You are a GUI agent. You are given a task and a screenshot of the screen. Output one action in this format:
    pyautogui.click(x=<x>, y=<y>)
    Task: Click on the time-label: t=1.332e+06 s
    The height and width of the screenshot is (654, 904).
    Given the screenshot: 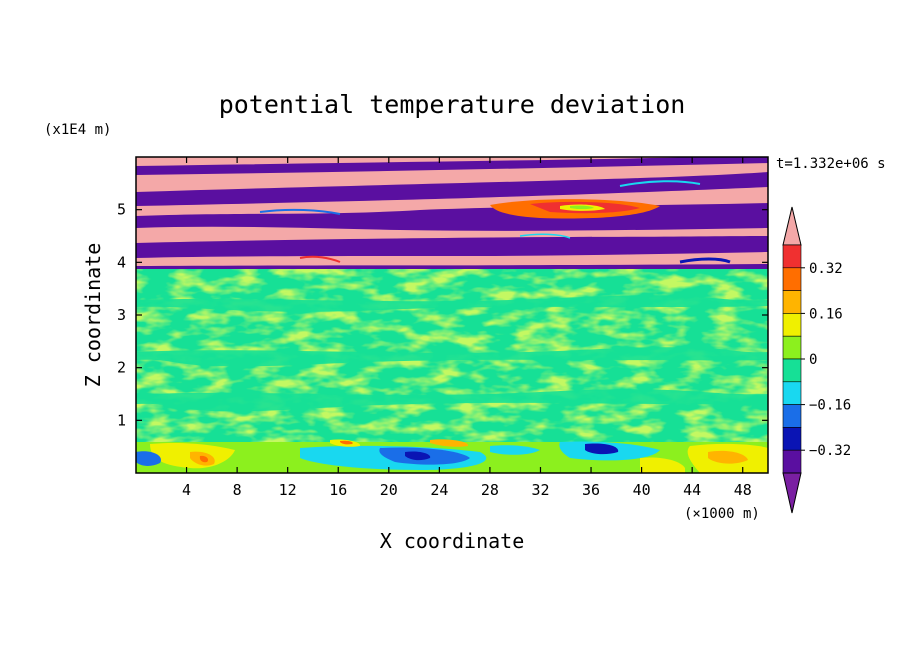 What is the action you would take?
    pyautogui.click(x=831, y=164)
    